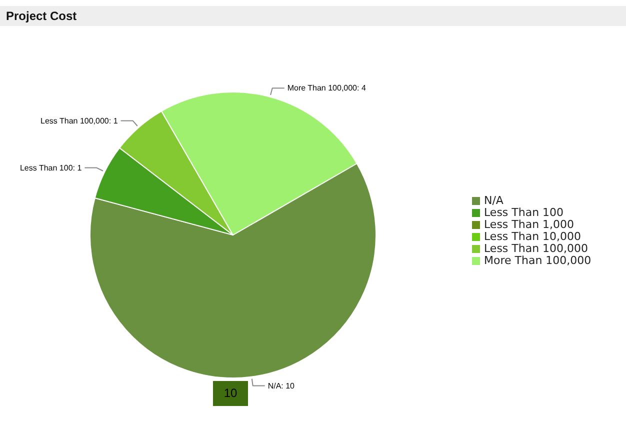  Describe the element at coordinates (230, 393) in the screenshot. I see `text: 10` at that location.